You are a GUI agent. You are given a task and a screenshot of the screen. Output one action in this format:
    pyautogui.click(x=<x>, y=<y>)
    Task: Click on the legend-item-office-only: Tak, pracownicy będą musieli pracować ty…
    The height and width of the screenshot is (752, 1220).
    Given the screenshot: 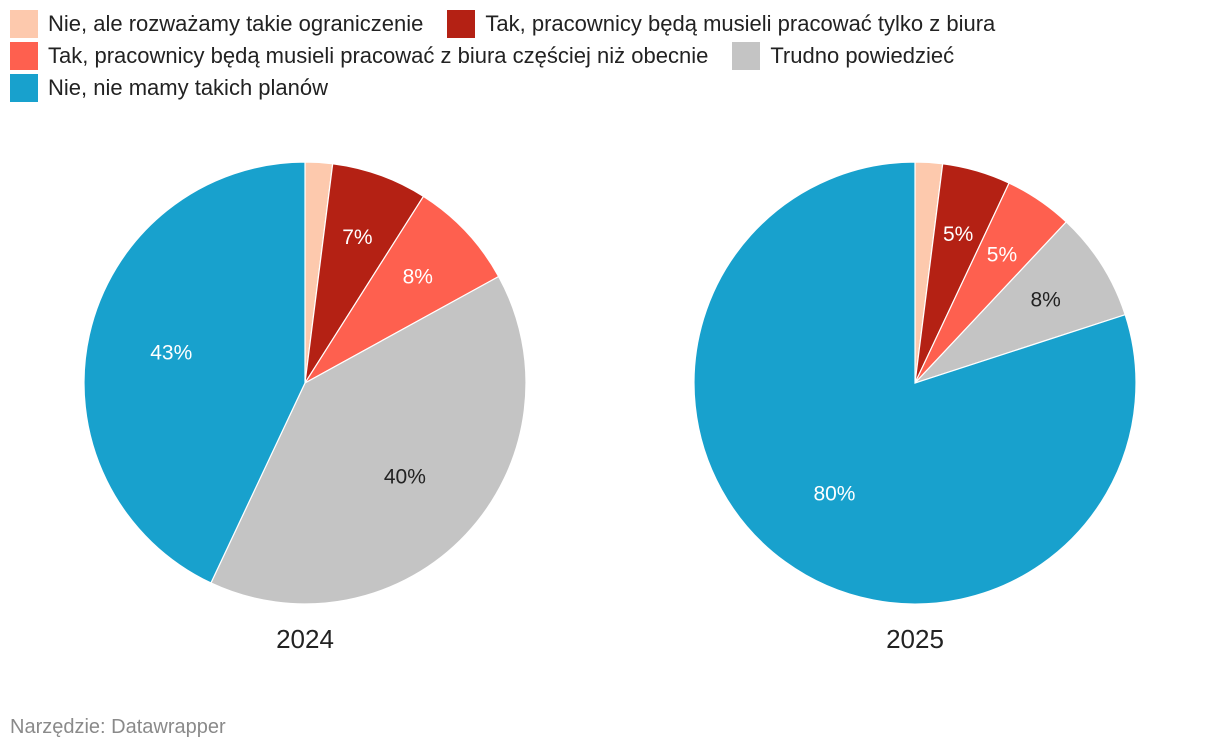 What is the action you would take?
    pyautogui.click(x=721, y=24)
    